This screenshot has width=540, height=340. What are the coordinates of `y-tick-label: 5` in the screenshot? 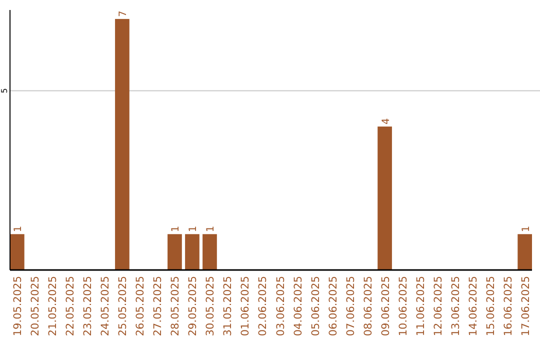 It's located at (4, 91).